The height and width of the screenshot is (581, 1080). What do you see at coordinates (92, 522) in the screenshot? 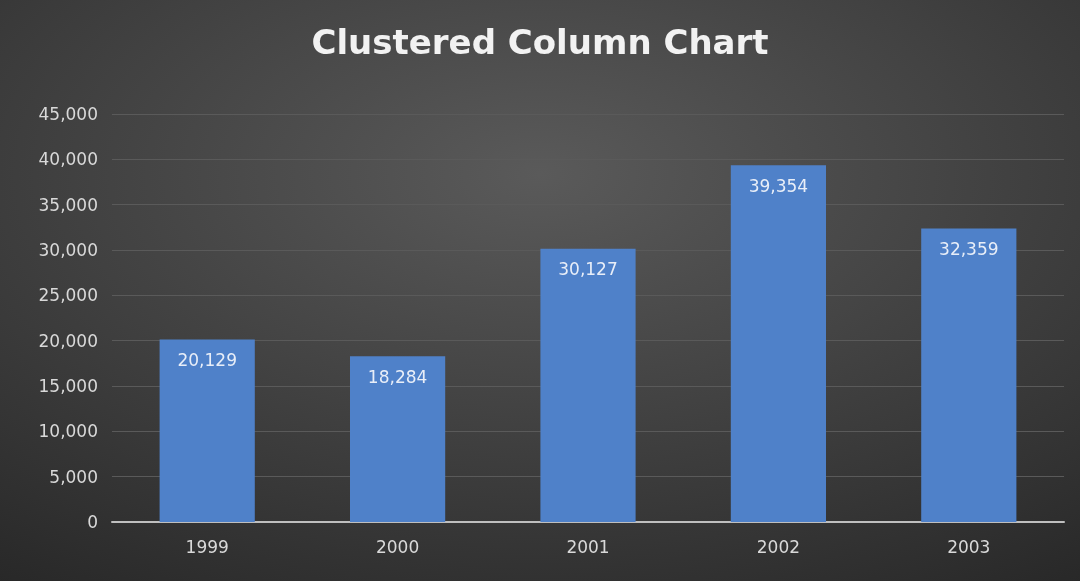
I see `y-tick-label: 0` at bounding box center [92, 522].